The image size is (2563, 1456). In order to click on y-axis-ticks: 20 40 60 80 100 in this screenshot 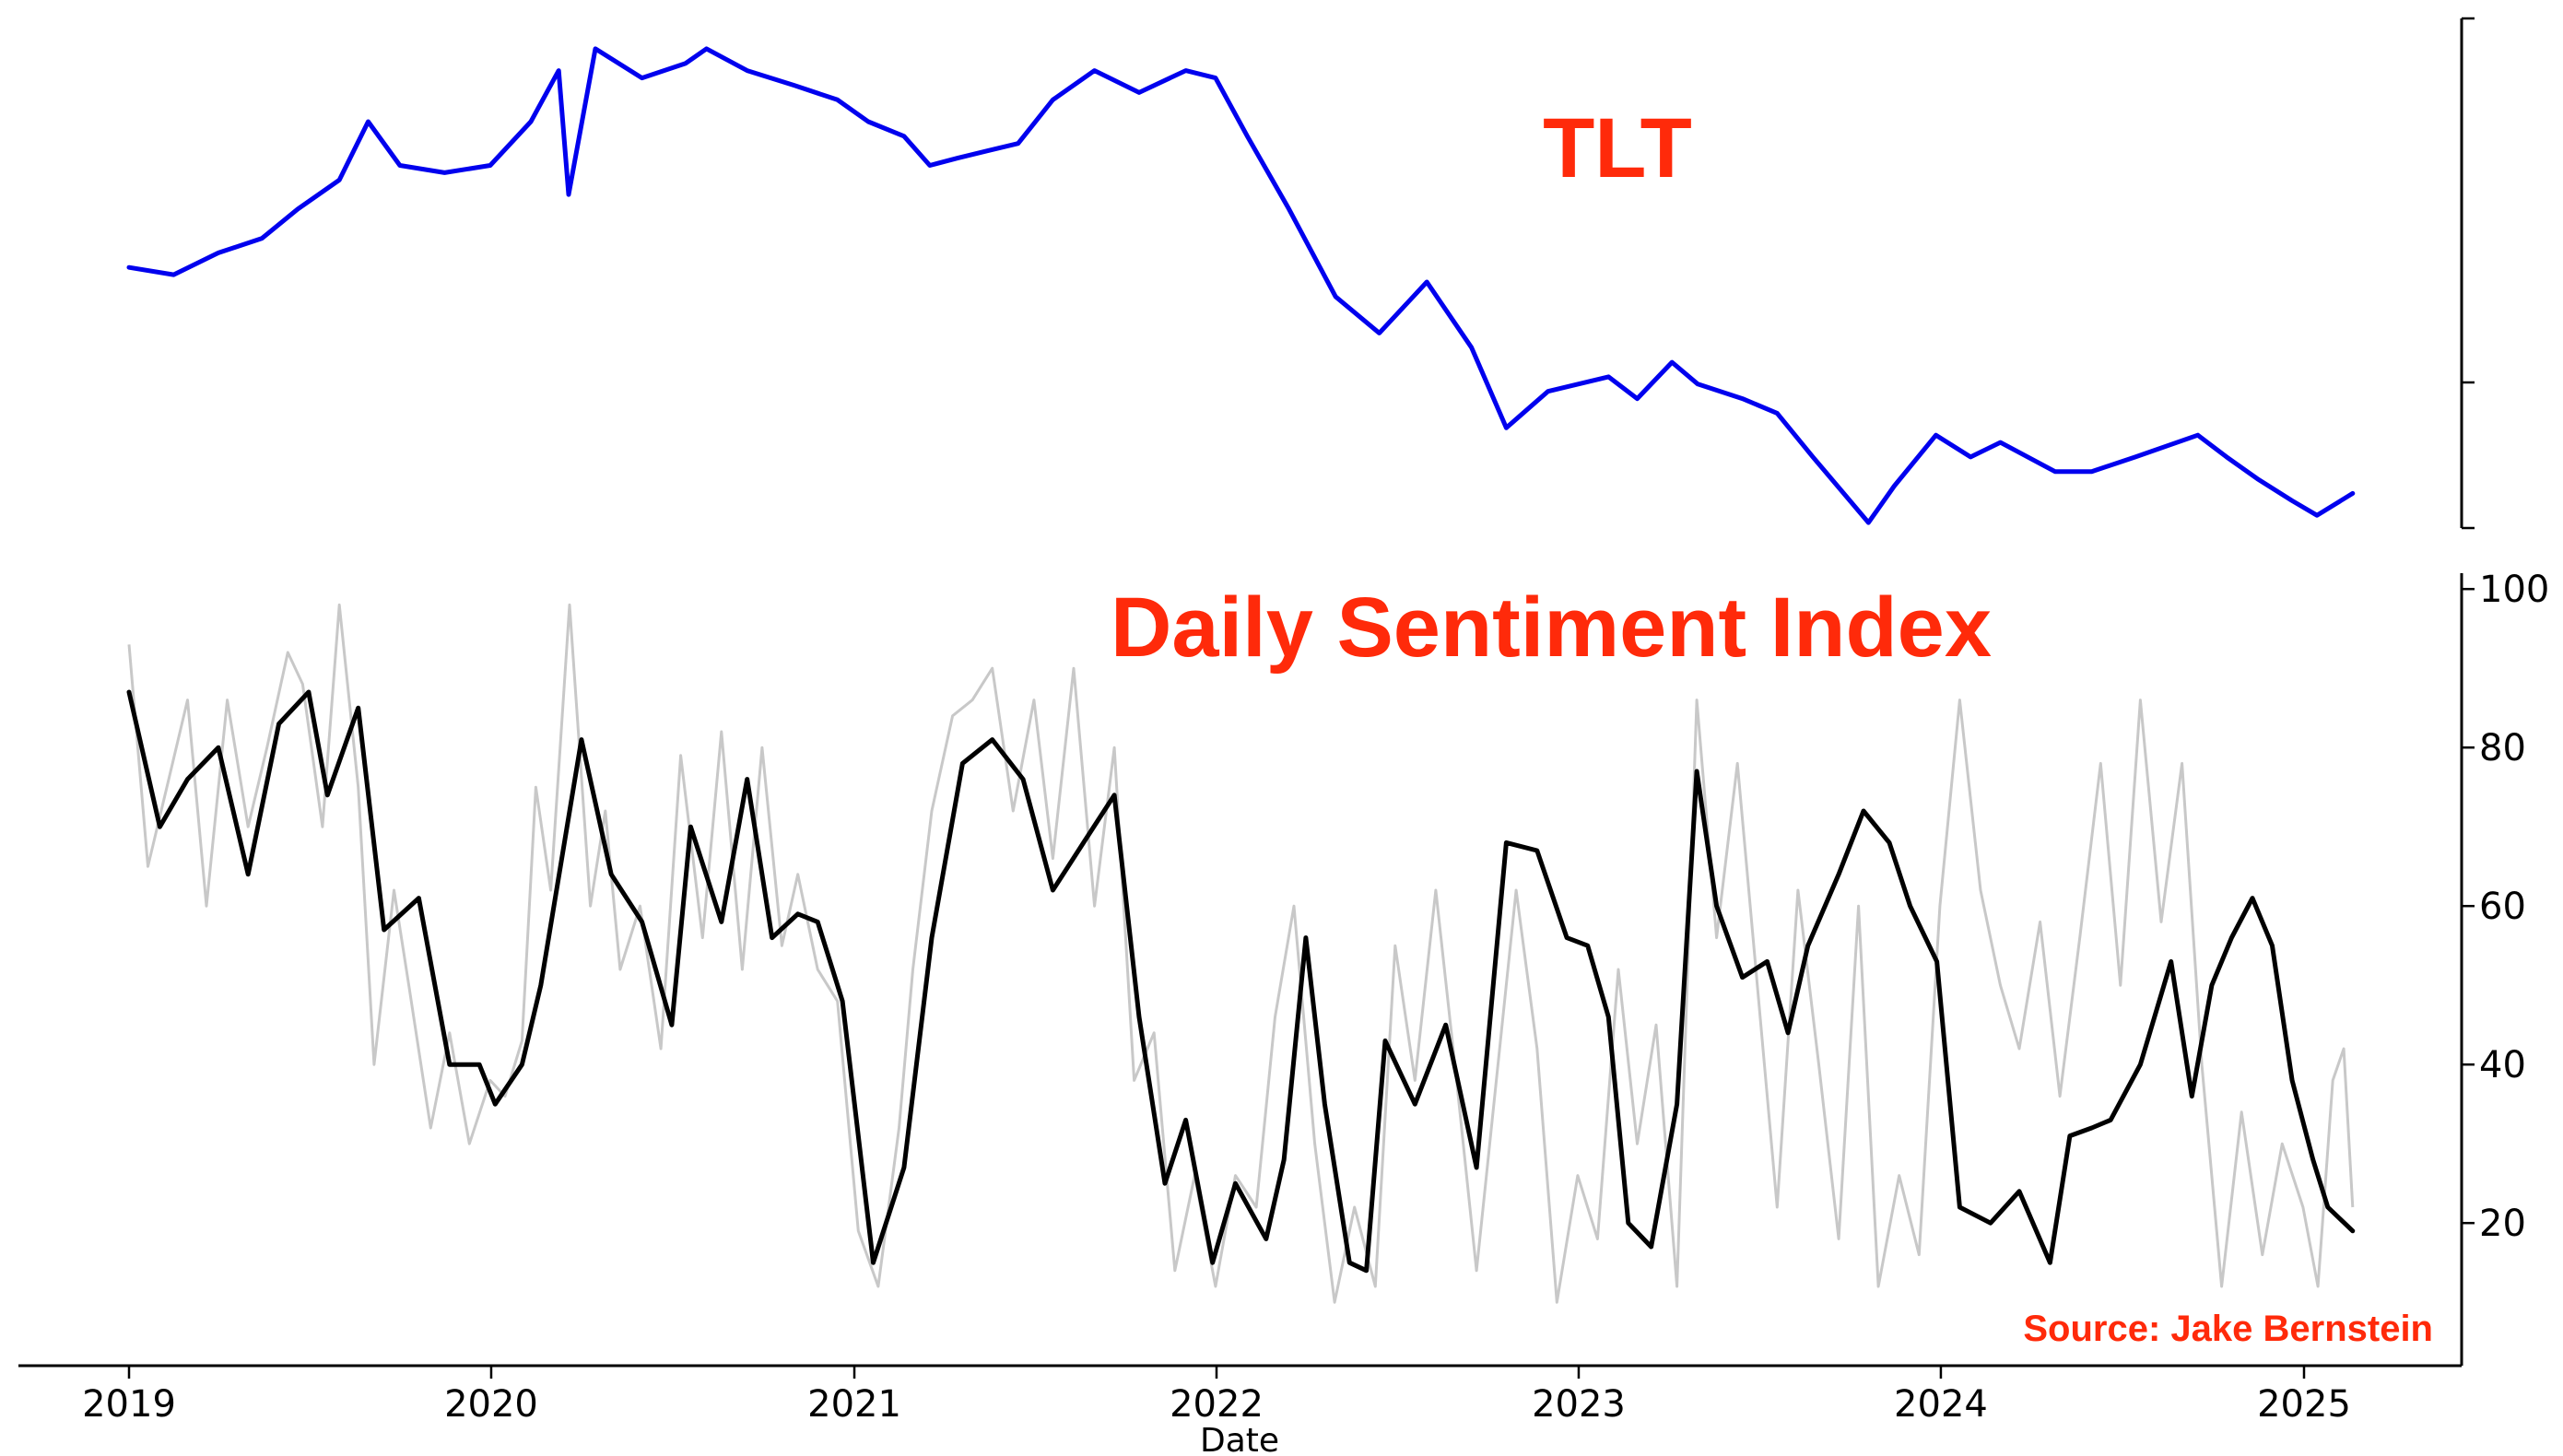, I will do `click(2505, 907)`.